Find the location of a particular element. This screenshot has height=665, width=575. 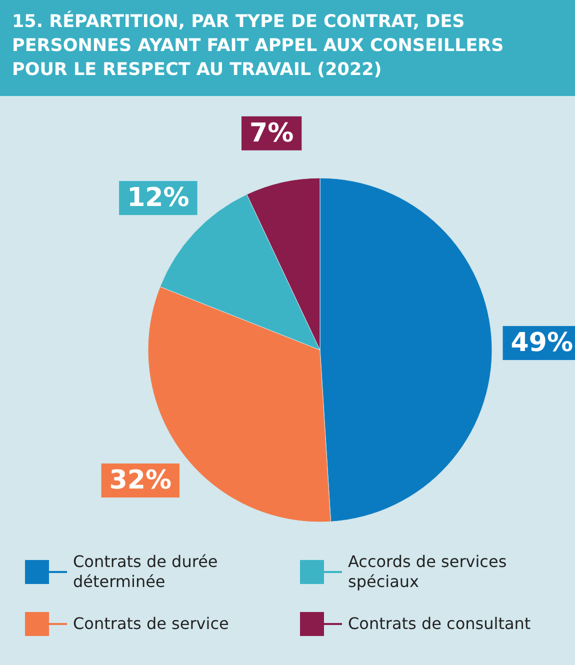

chart-title: 15. RÉPARTITION, PAR TYPE DE CONTRAT, DES PERSONNES AYANT FAIT APPEL AUX CONSEILLERS POUR LE RESPECT AU TRAVAIL (2022) is located at coordinates (258, 45).